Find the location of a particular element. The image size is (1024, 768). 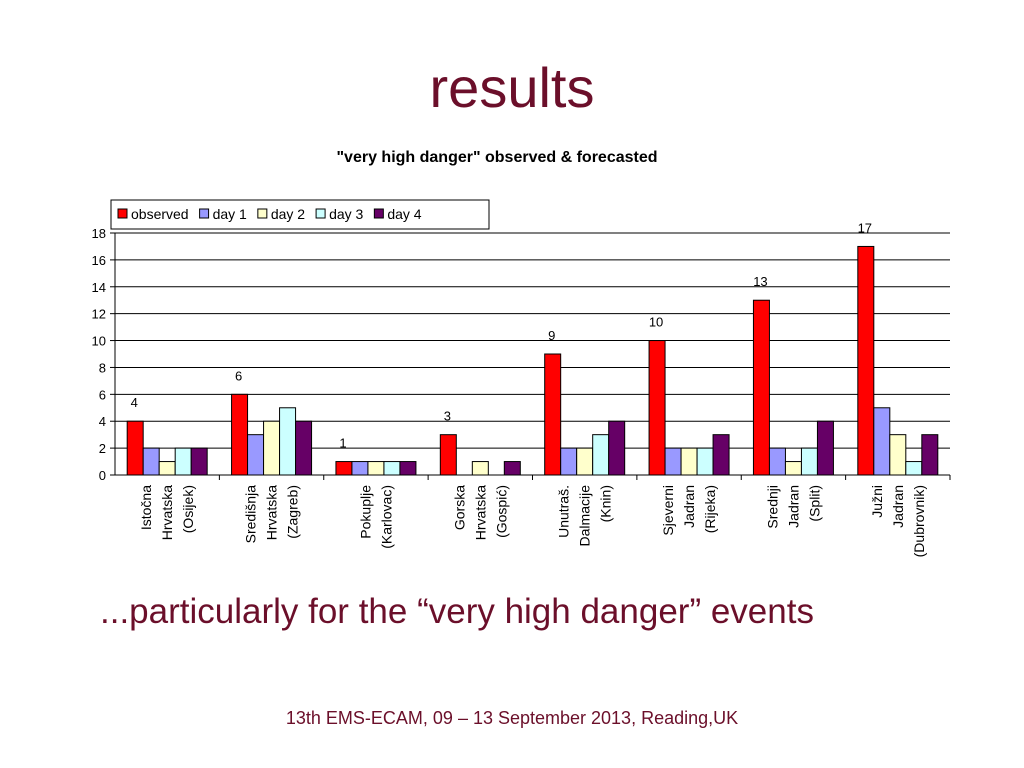

x-tick-label: Središnja Hrvatska (Zagreb) is located at coordinates (272, 514).